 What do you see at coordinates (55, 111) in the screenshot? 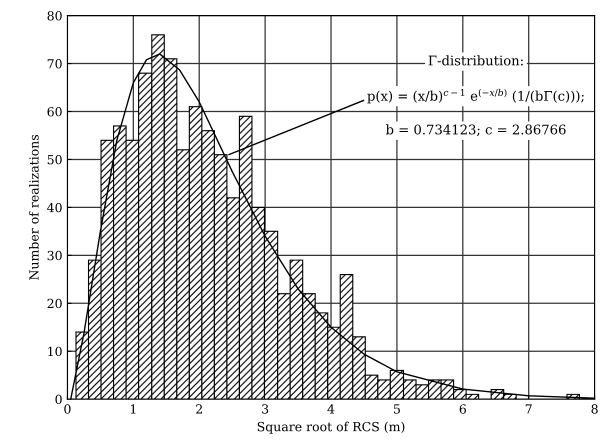
I see `y-tick-label: 60` at bounding box center [55, 111].